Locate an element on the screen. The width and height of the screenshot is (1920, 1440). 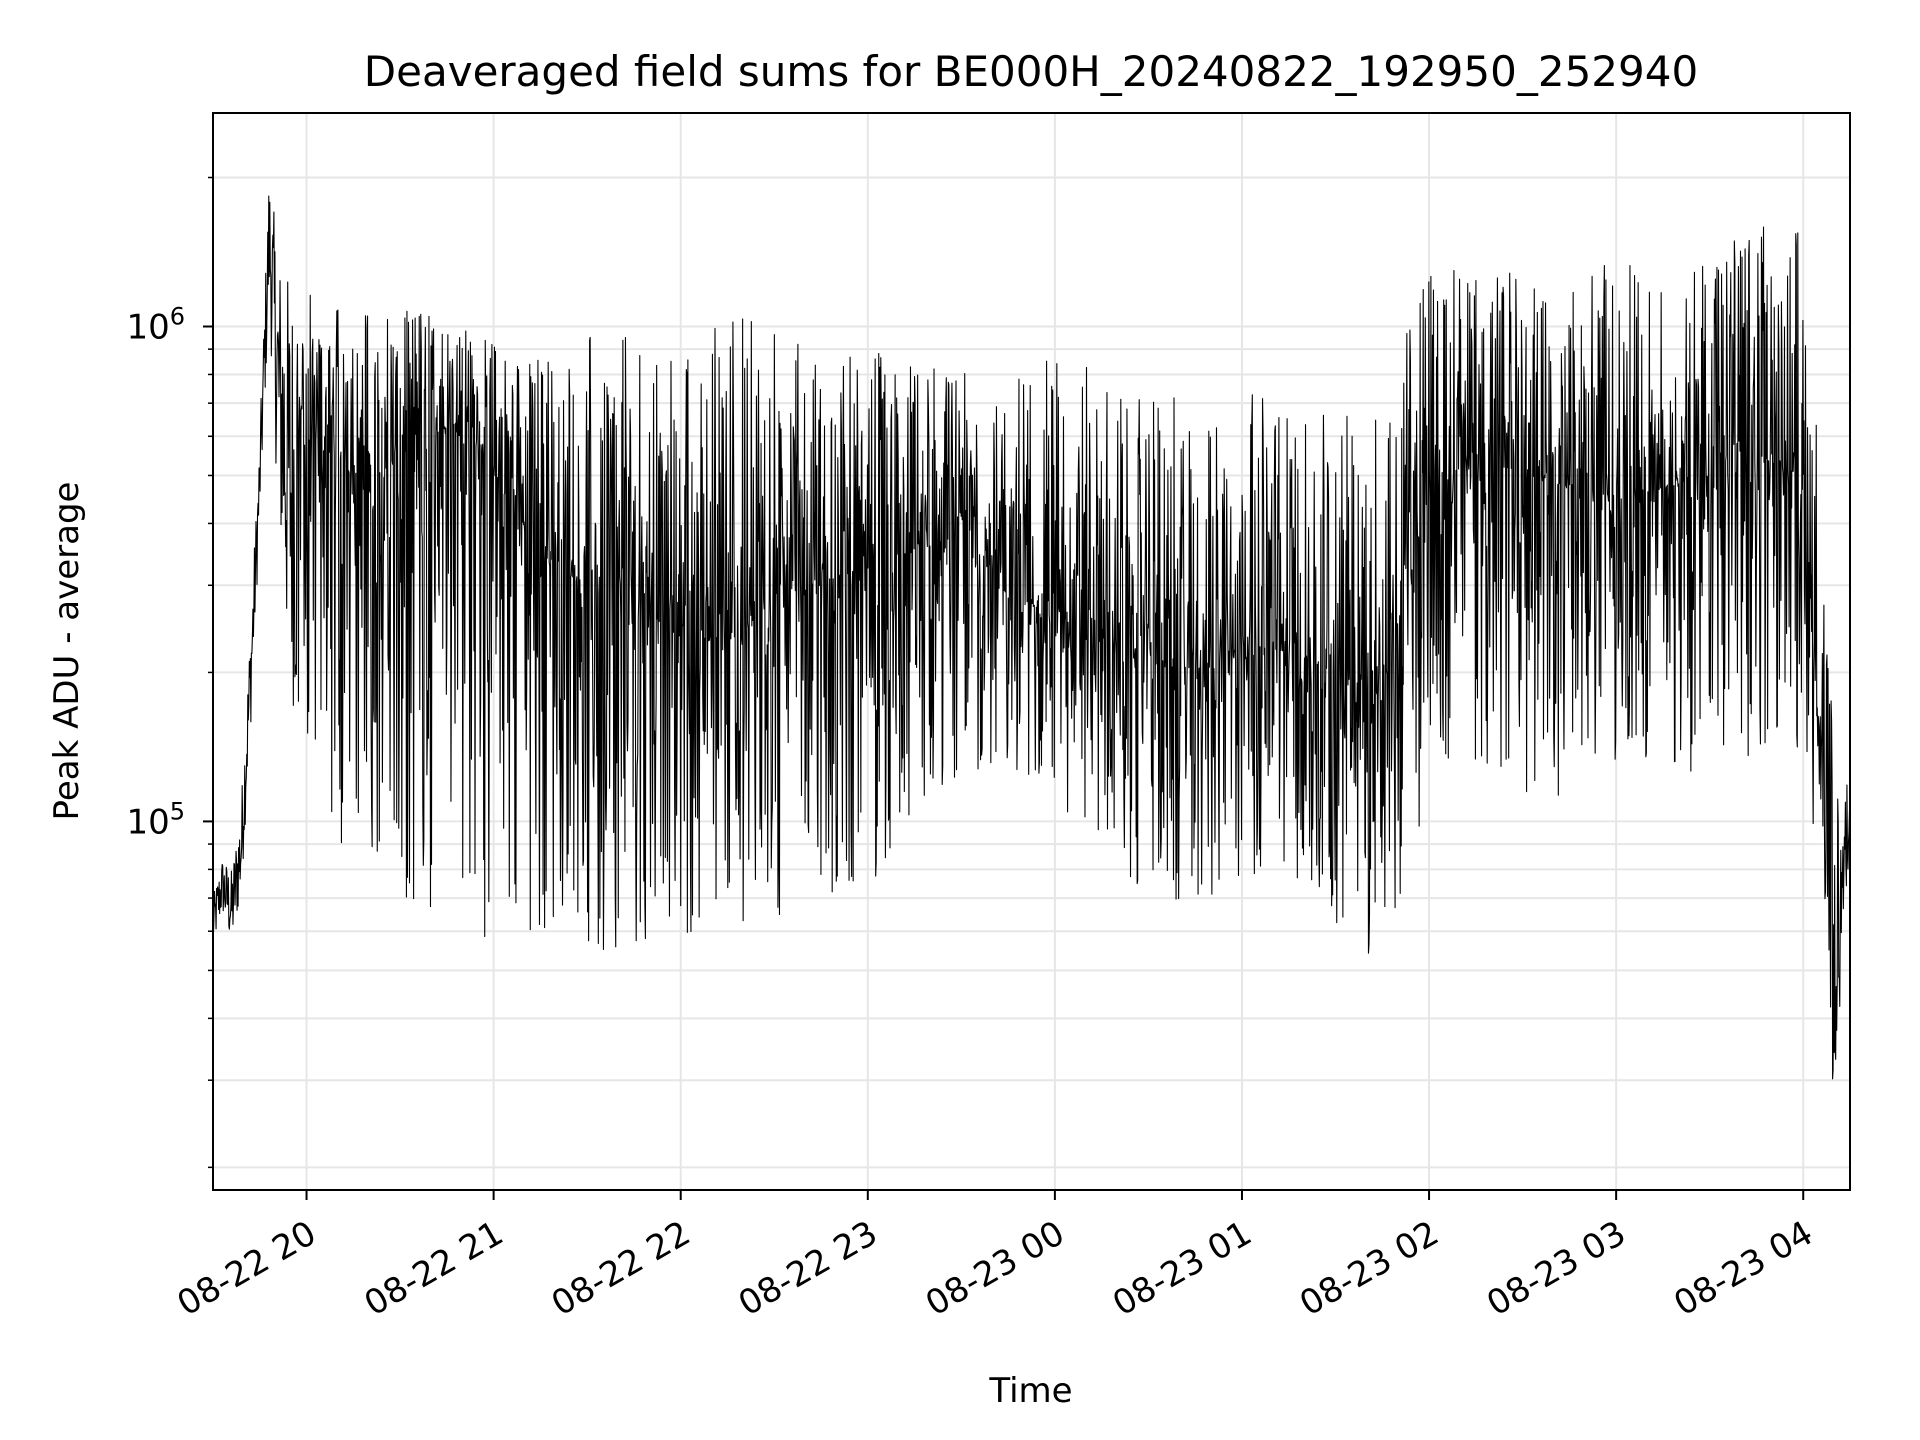
y-axis: 10⁵ 10⁶ is located at coordinates (169, 672).